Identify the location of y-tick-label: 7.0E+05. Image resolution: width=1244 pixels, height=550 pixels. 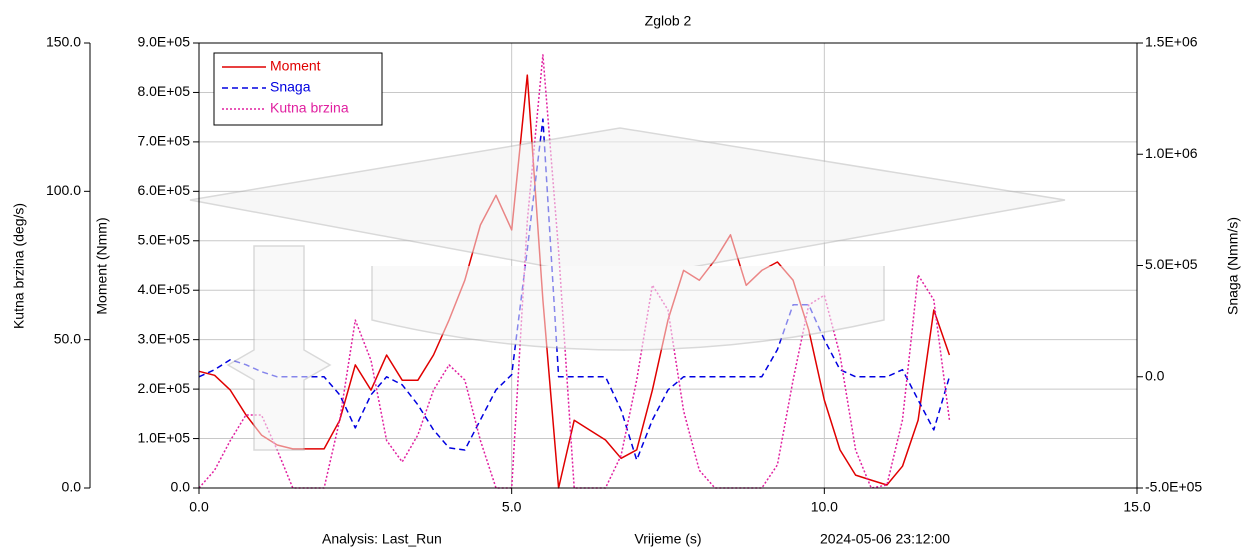
(163, 141).